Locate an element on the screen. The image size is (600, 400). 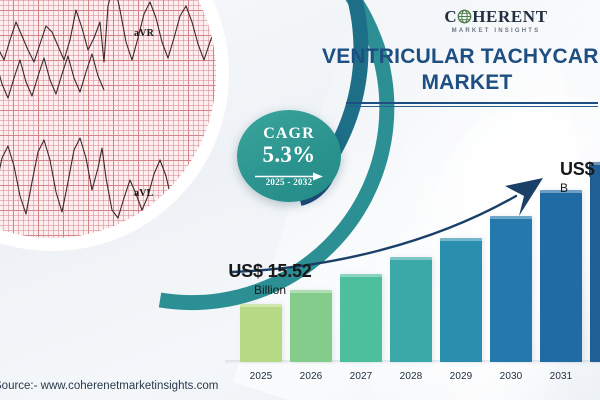
start-value-amount: US$ 15.52 is located at coordinates (270, 271).